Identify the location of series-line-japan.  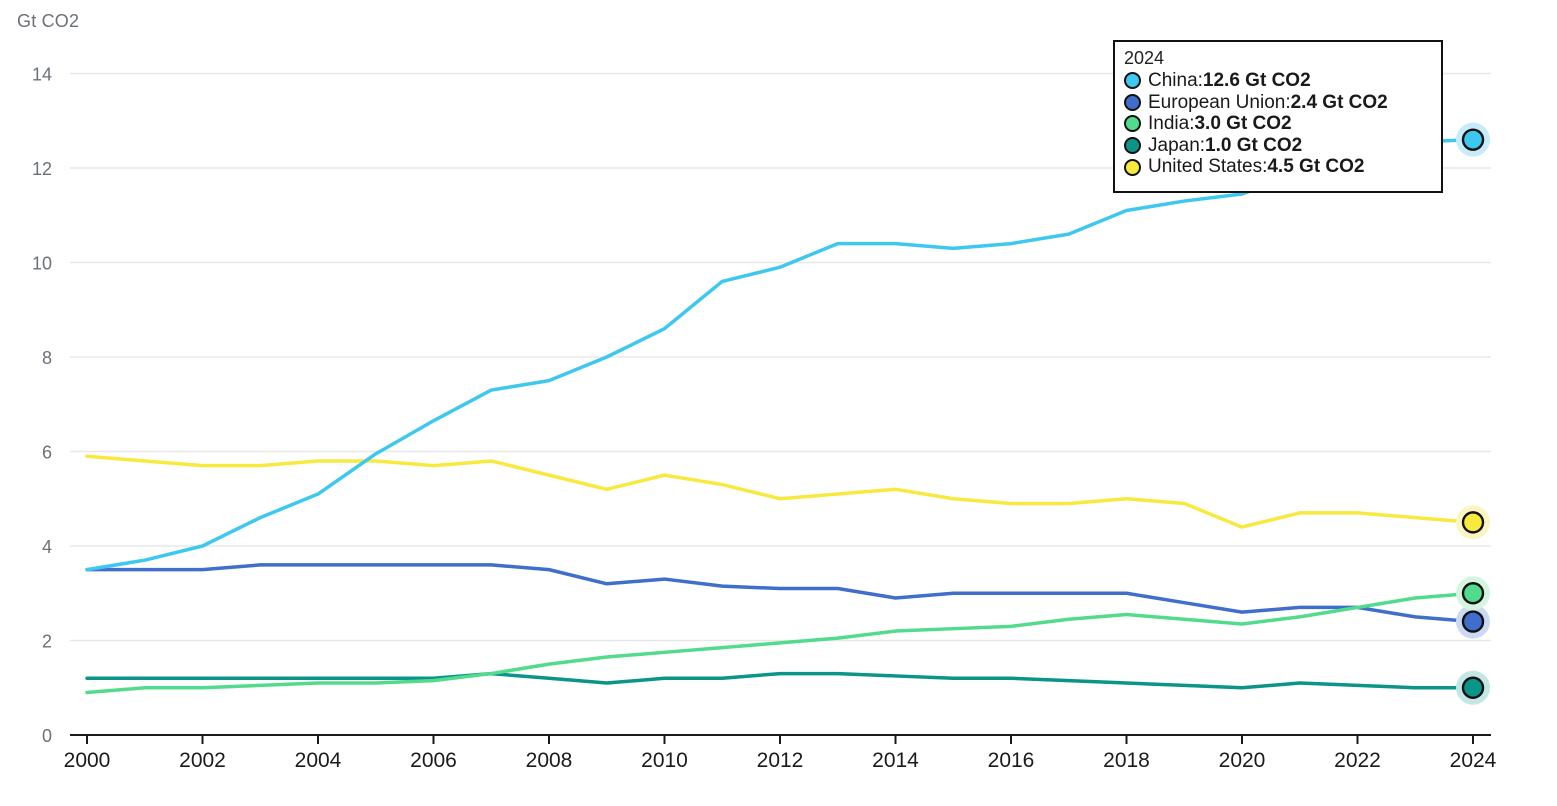
(780, 680).